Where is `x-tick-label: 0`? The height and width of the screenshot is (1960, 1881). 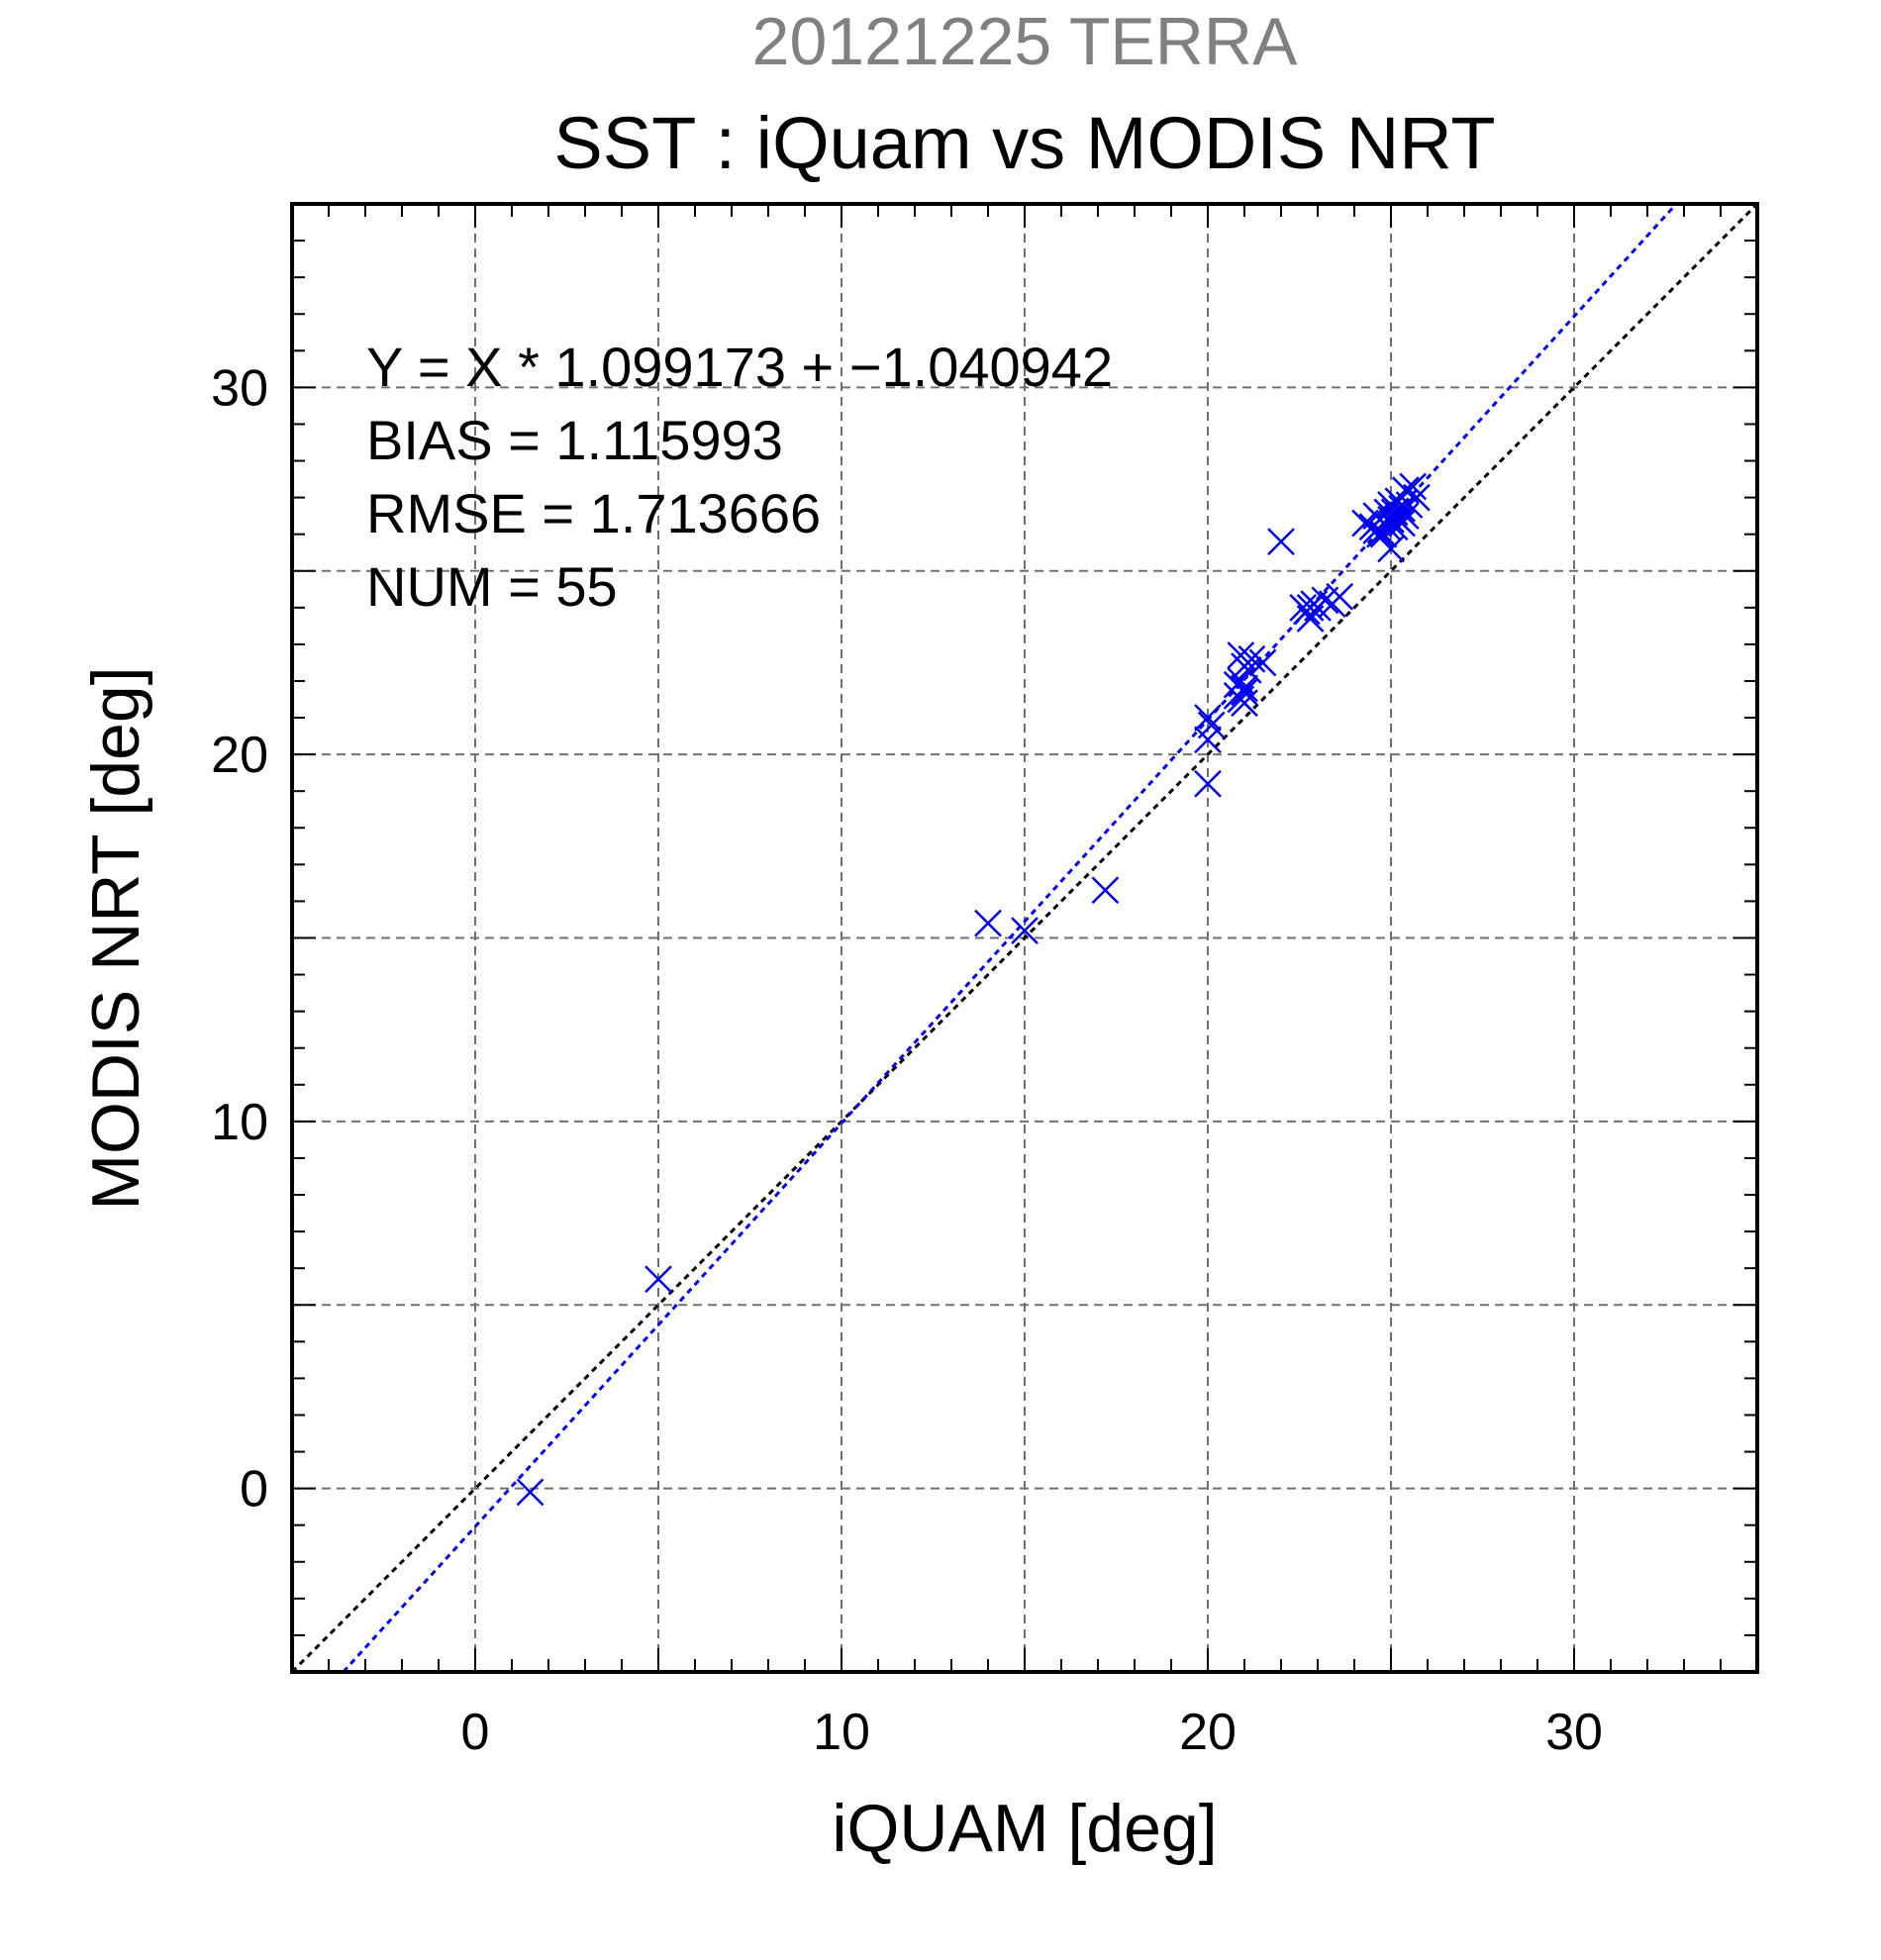 x-tick-label: 0 is located at coordinates (475, 1732).